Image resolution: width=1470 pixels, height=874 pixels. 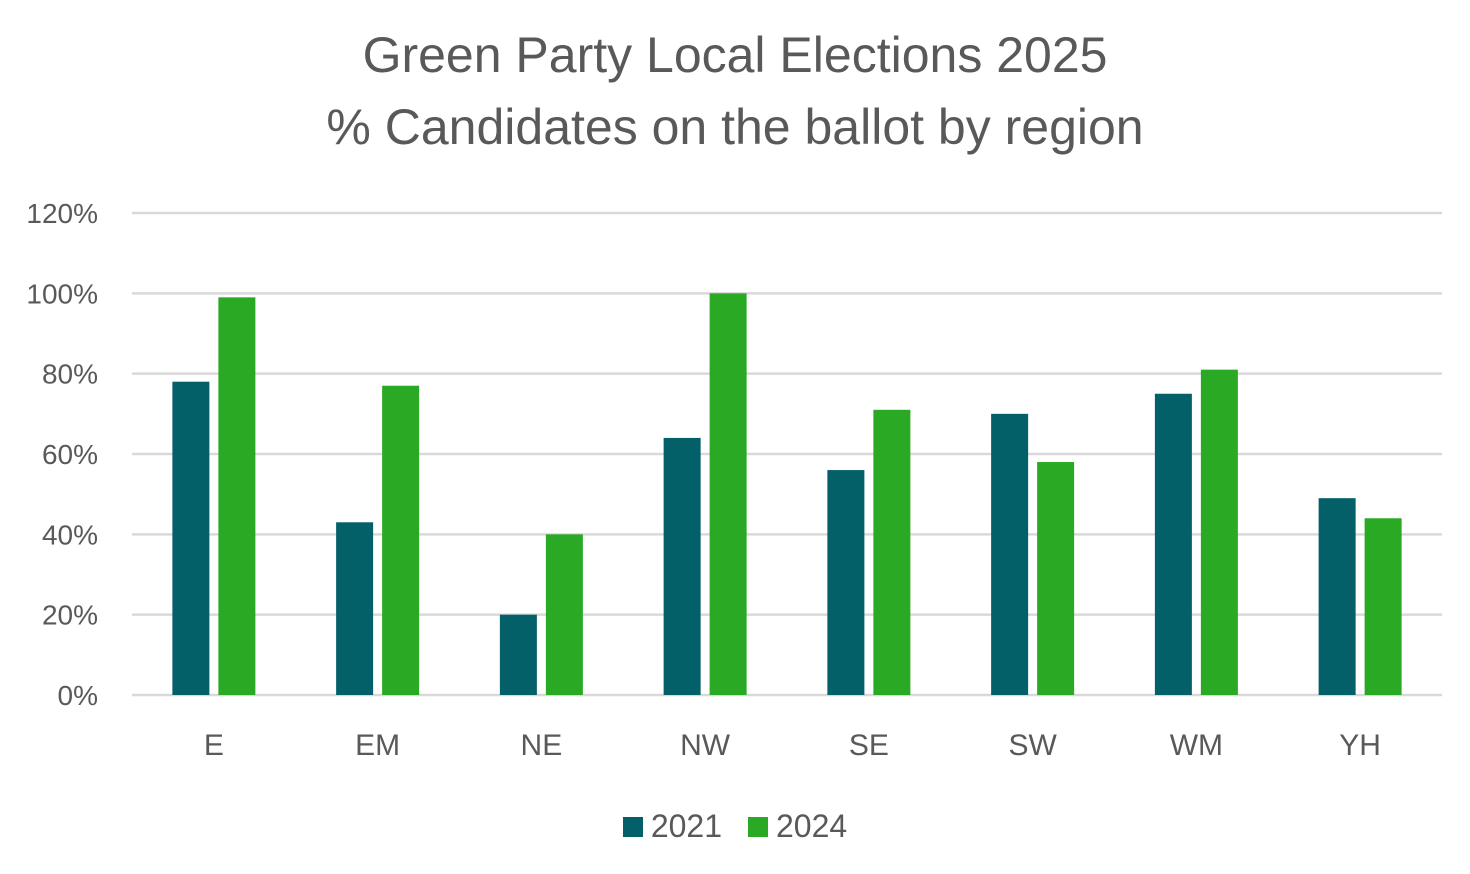 What do you see at coordinates (735, 55) in the screenshot?
I see `chart-title: Green Party Local Elections 2025` at bounding box center [735, 55].